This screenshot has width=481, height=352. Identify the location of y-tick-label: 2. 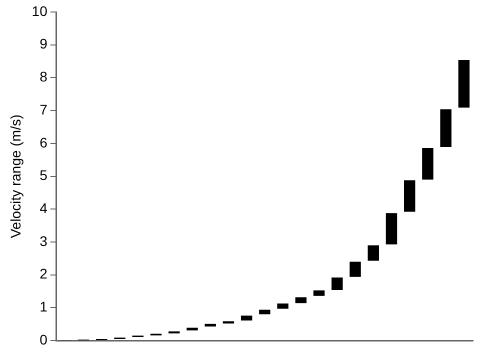
(44, 274).